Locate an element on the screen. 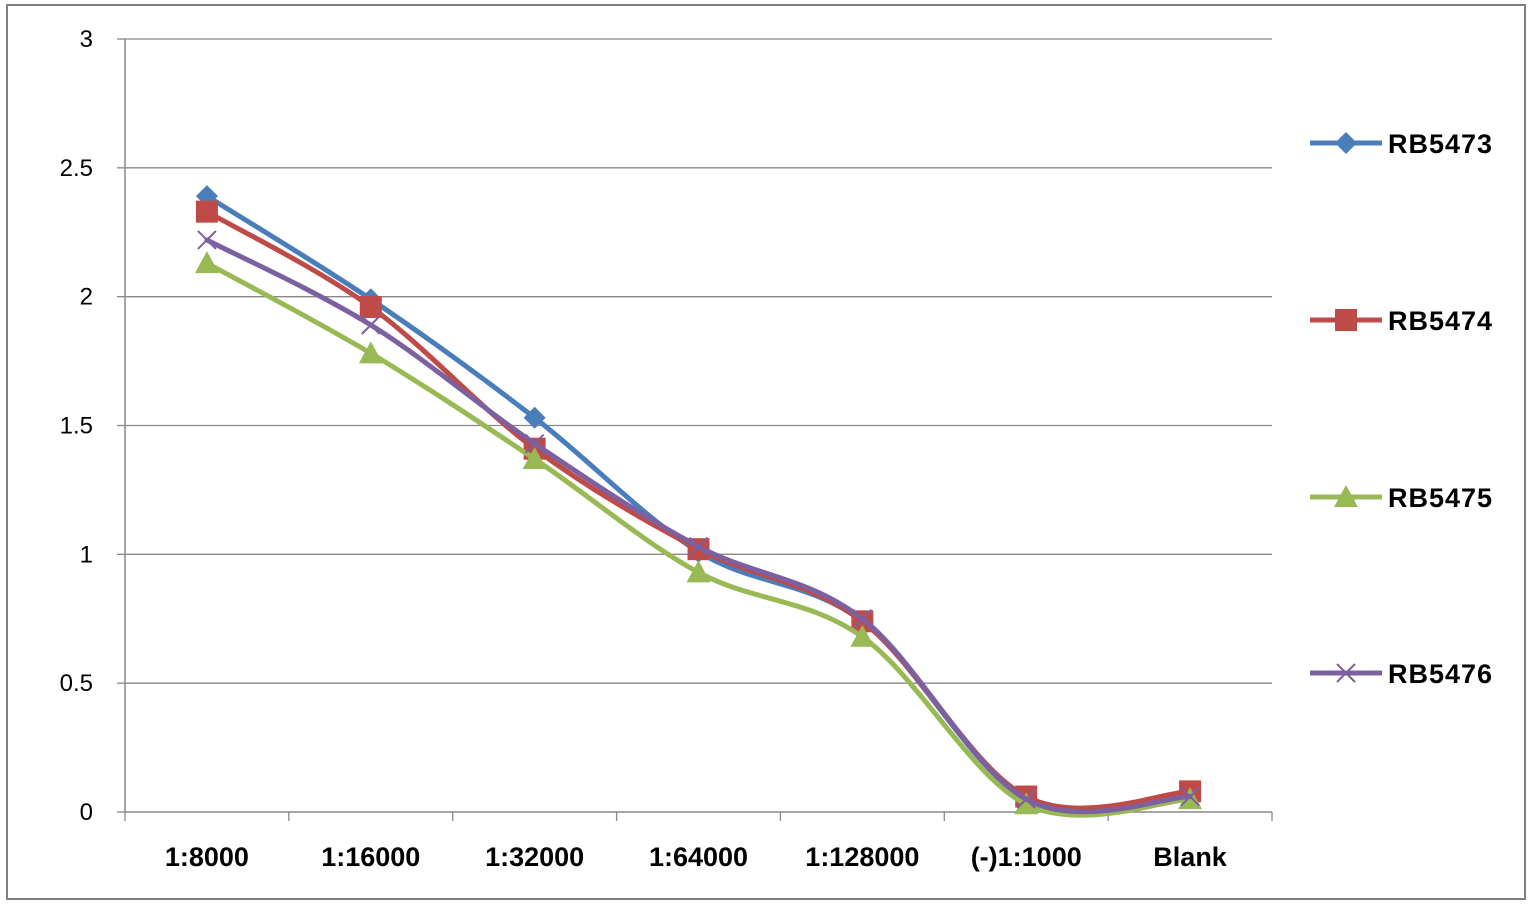 The height and width of the screenshot is (906, 1532). legend-item-rb5473: RB5473 is located at coordinates (1401, 144).